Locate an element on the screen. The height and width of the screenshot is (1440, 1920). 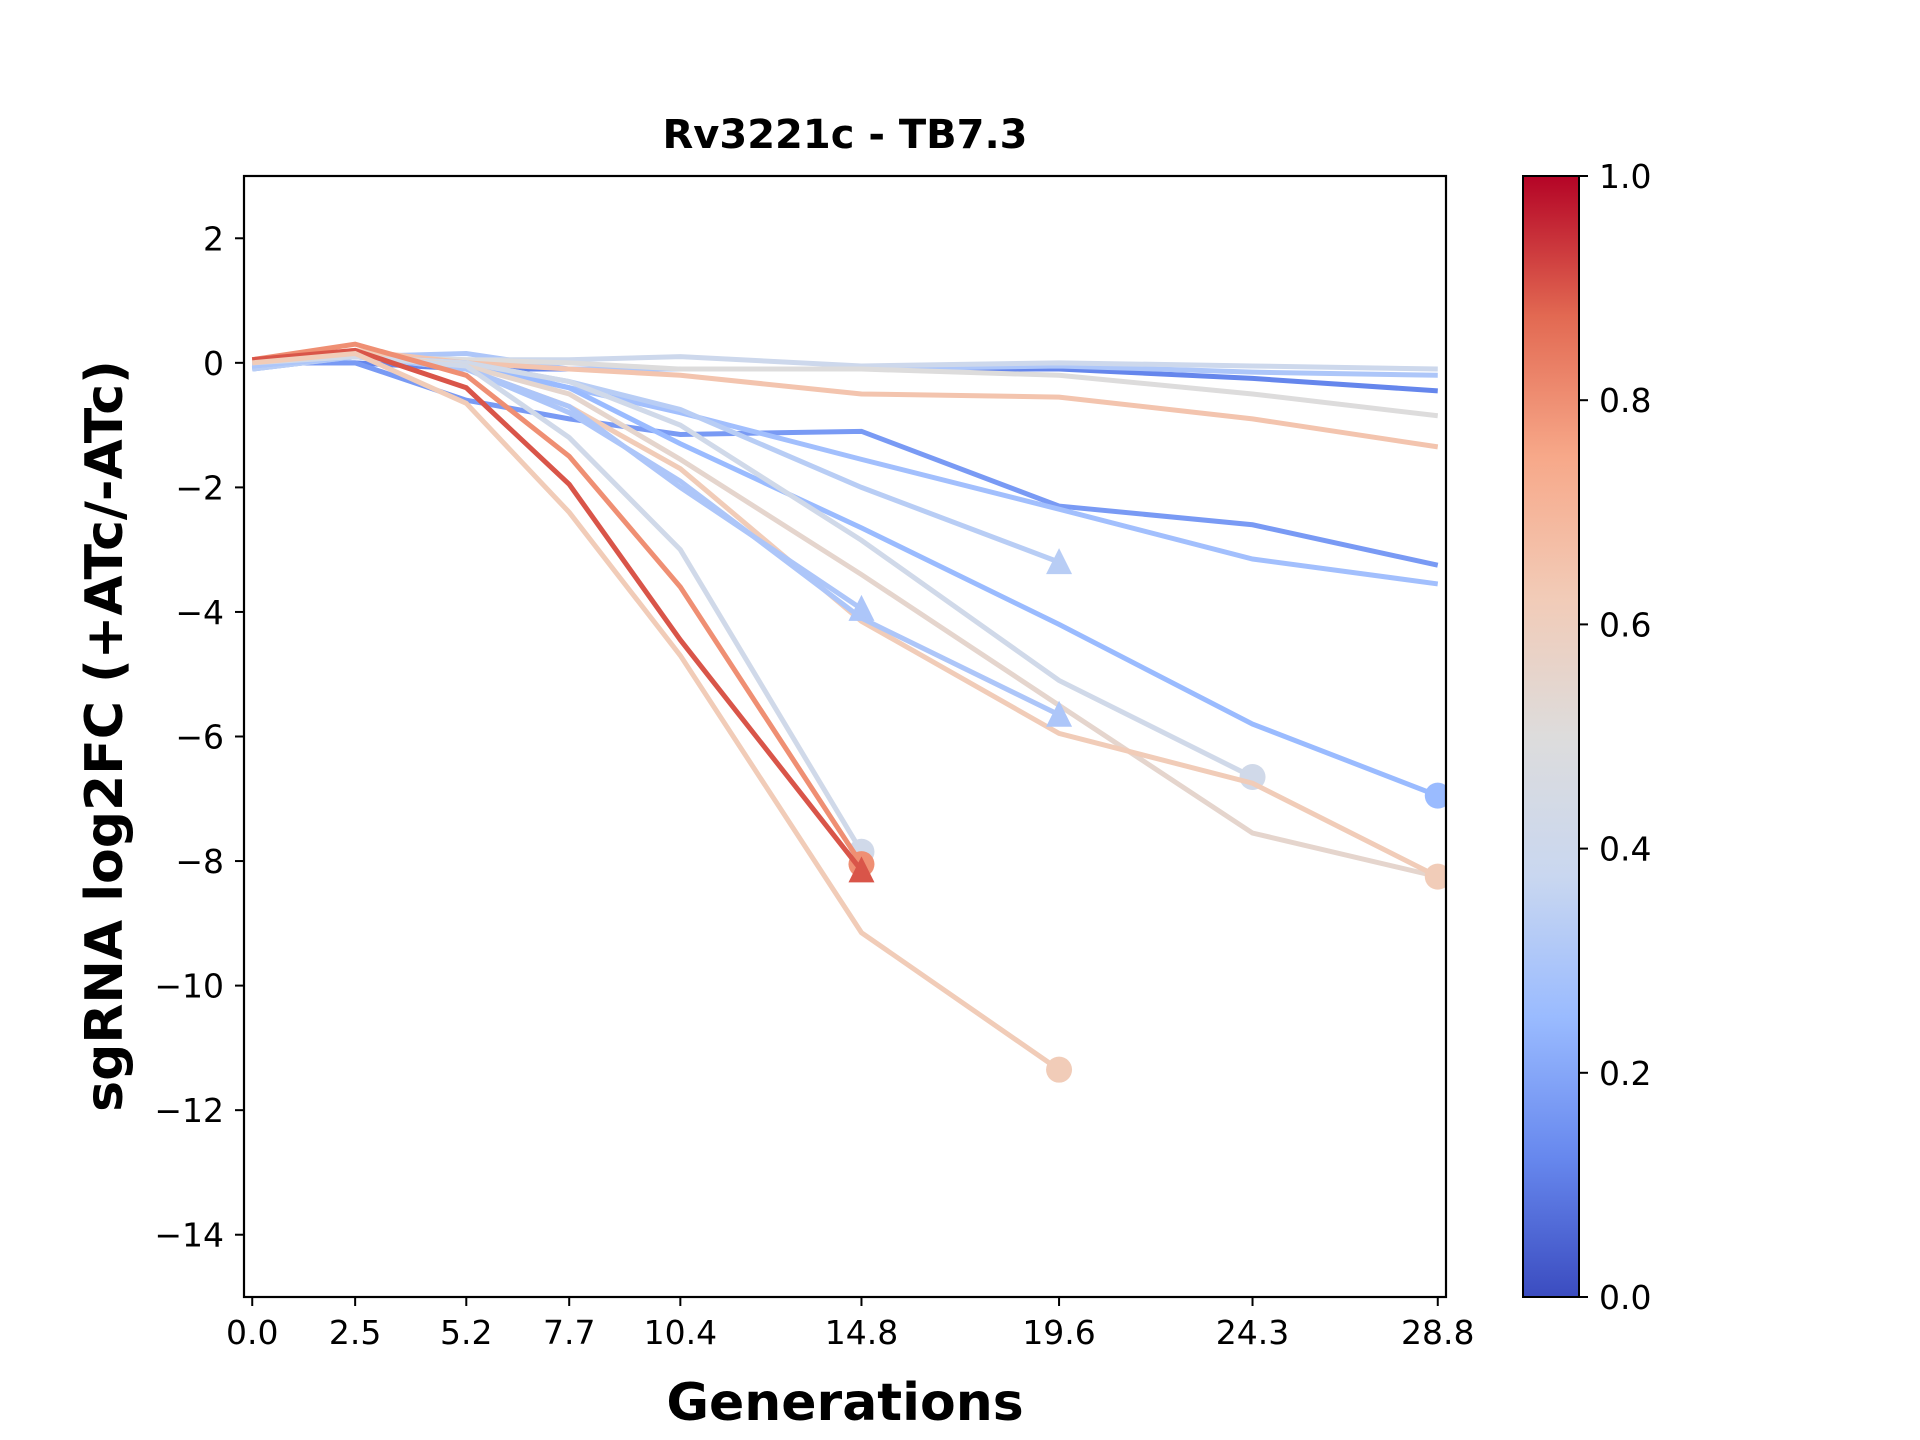
x-tick-label: 10.4 is located at coordinates (680, 1332).